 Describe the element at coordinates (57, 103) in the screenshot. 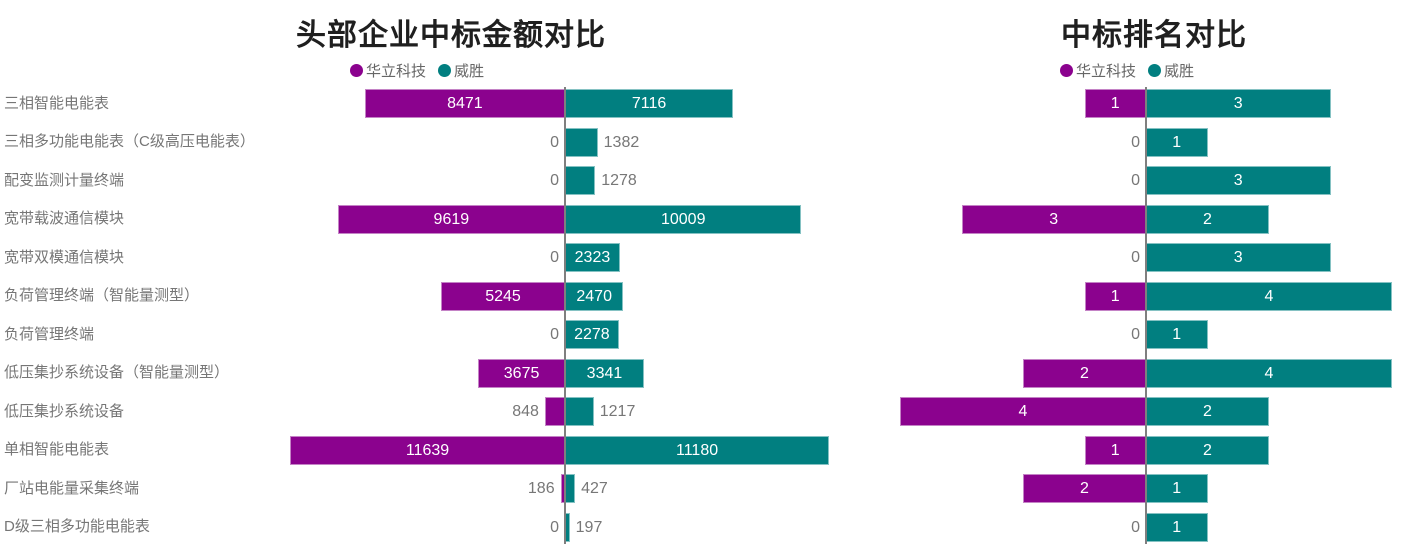

I see `category-label: 三相智能电能表` at that location.